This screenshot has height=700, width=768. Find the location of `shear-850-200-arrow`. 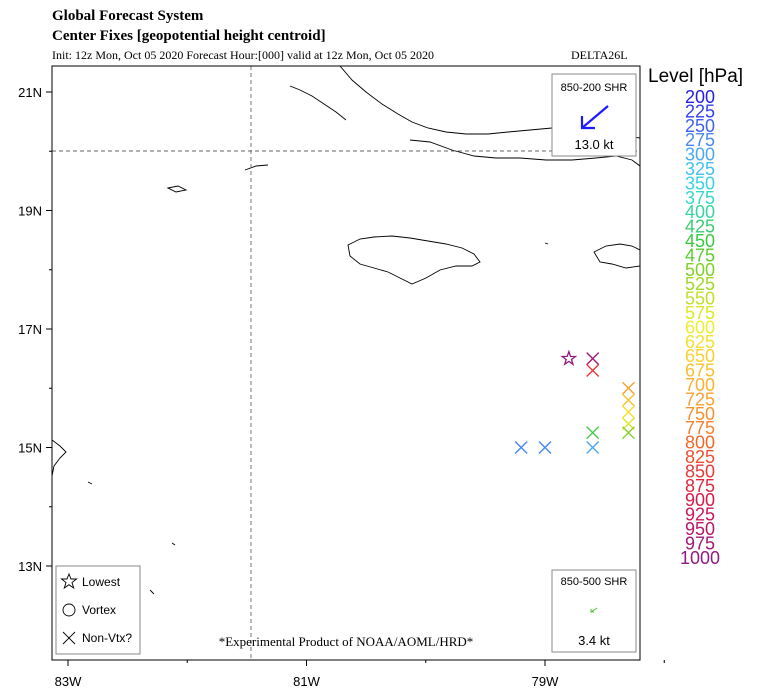

shear-850-200-arrow is located at coordinates (594, 117).